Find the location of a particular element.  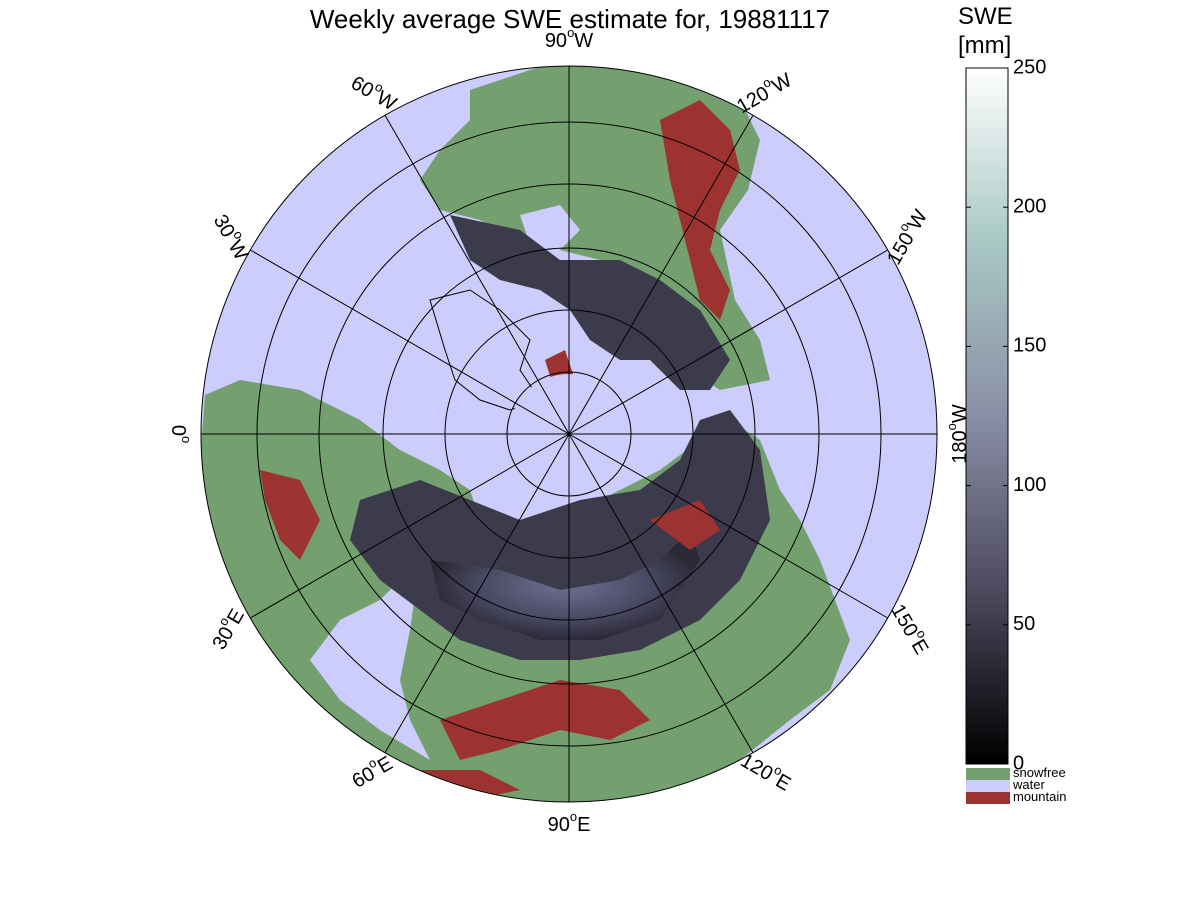

longitude-label: 120oE is located at coordinates (766, 771).